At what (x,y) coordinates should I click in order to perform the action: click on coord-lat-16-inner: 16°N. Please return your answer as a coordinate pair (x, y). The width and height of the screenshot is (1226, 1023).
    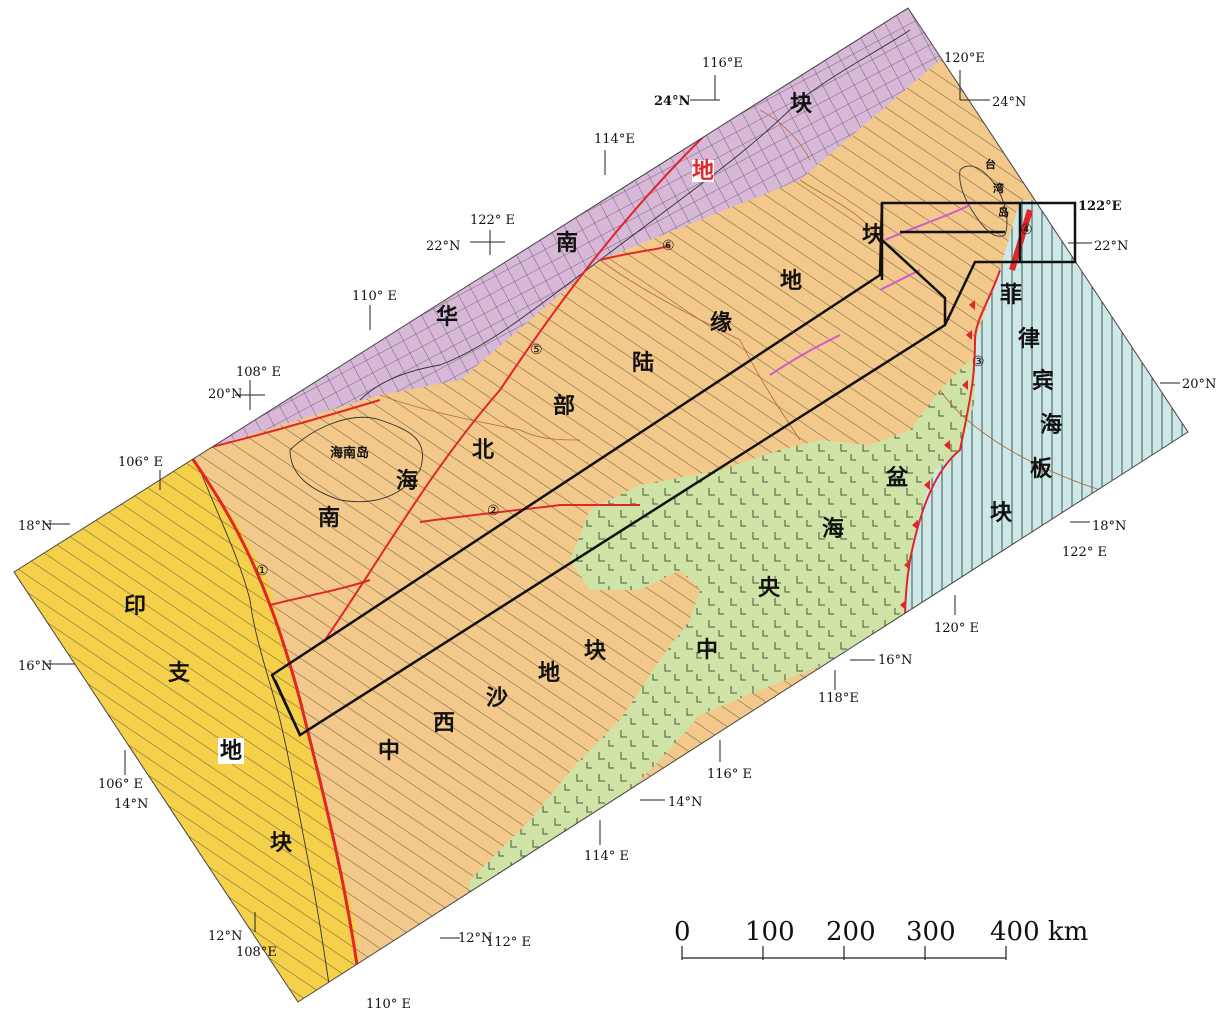
    Looking at the image, I should click on (895, 660).